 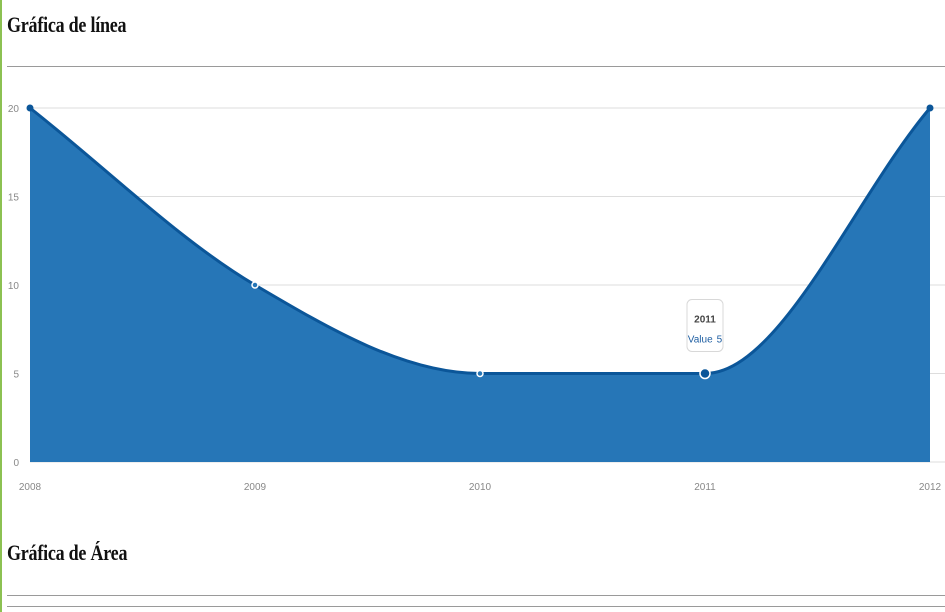 What do you see at coordinates (30, 487) in the screenshot?
I see `x-tick-label: 2008` at bounding box center [30, 487].